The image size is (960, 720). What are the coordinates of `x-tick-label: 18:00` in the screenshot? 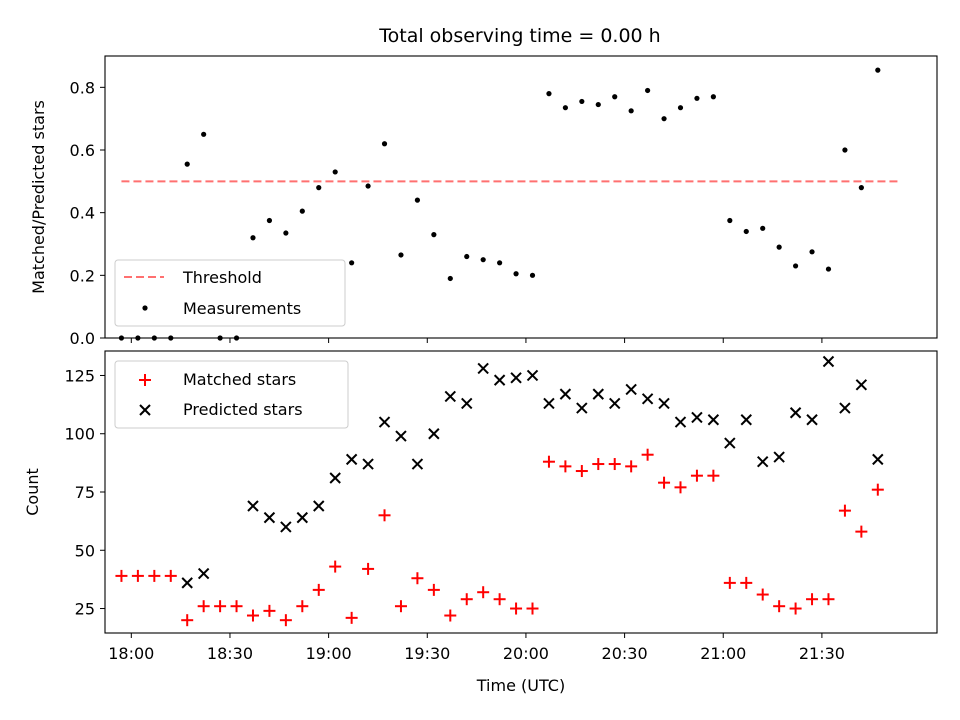 It's located at (131, 653).